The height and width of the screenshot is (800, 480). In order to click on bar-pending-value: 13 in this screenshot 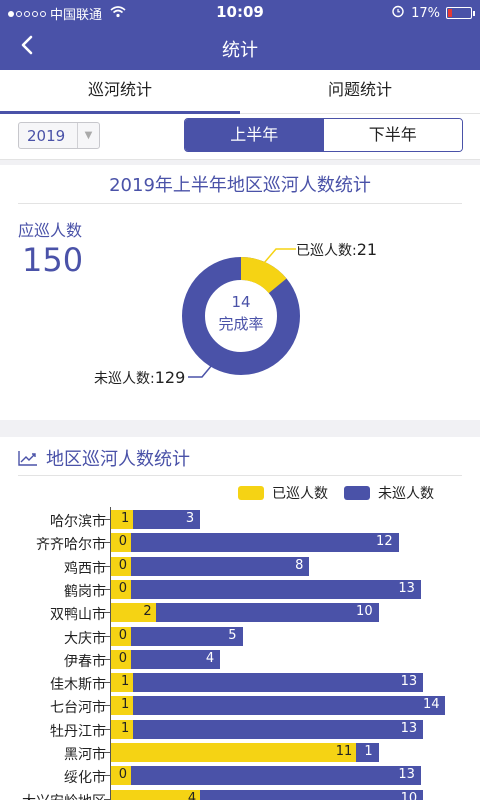, I will do `click(406, 588)`.